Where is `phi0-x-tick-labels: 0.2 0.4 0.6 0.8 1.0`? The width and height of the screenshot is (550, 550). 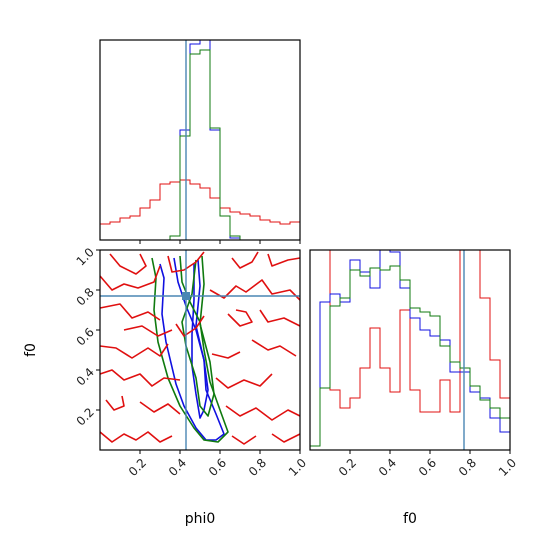 phi0-x-tick-labels: 0.2 0.4 0.6 0.8 1.0 is located at coordinates (217, 467).